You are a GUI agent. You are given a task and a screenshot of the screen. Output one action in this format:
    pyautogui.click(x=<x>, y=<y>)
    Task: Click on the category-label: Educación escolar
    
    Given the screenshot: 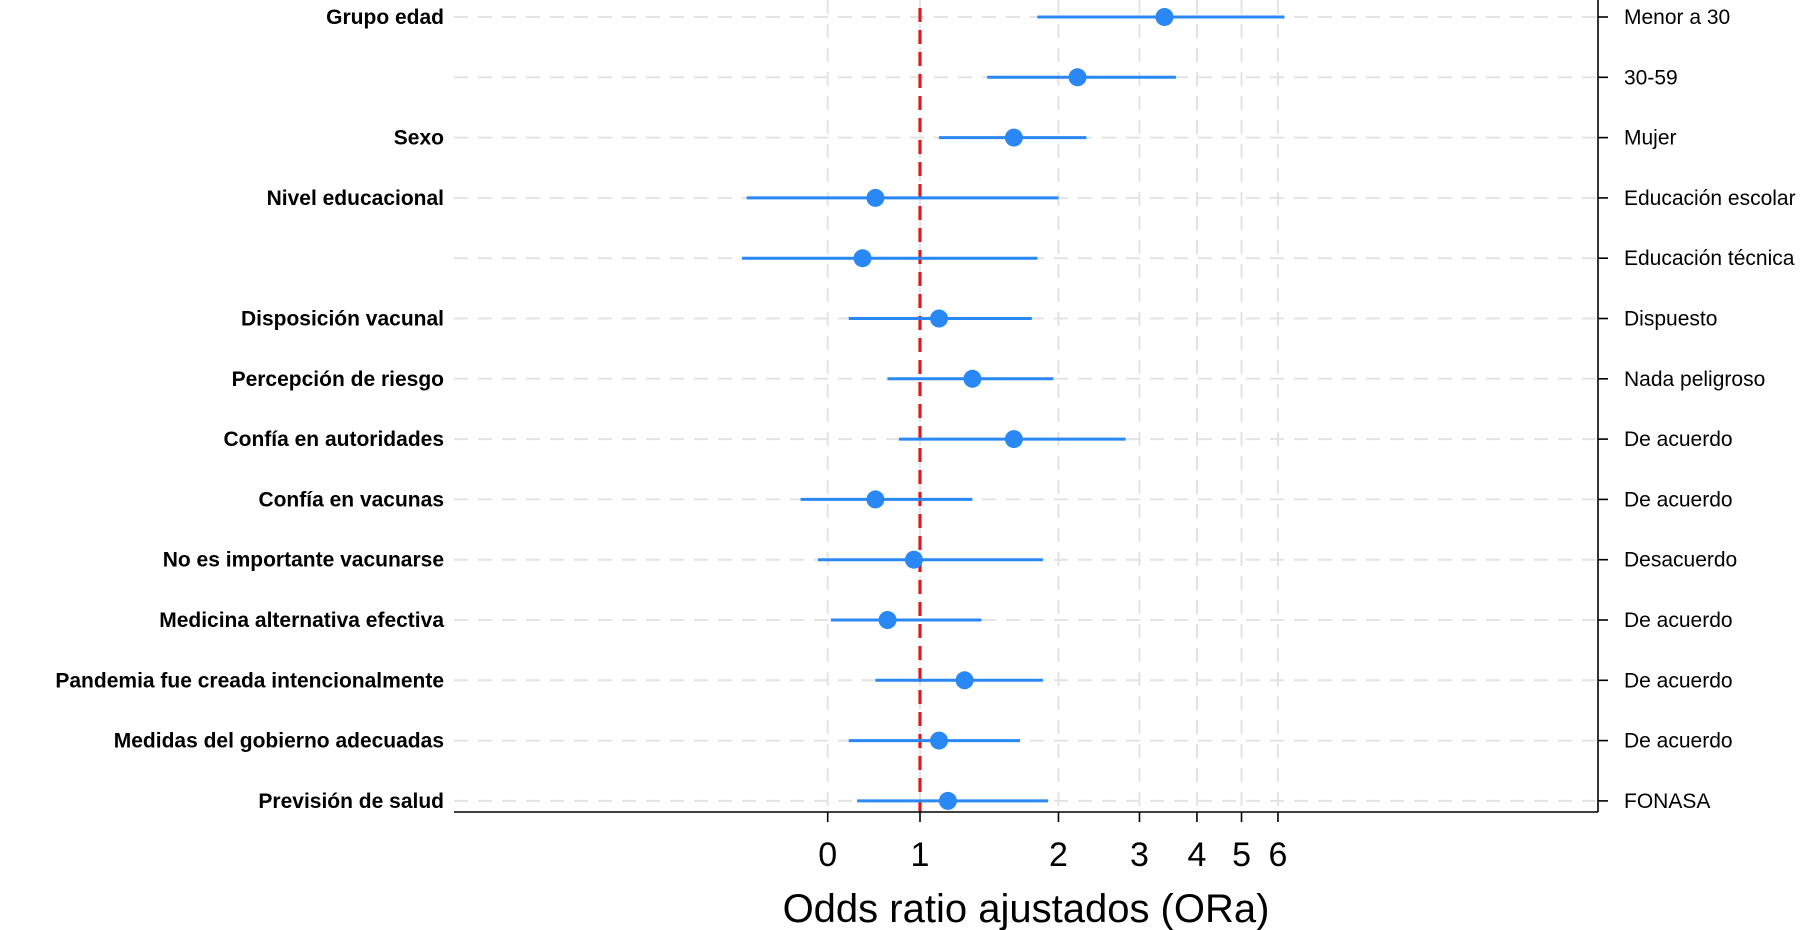 What is the action you would take?
    pyautogui.click(x=1710, y=198)
    